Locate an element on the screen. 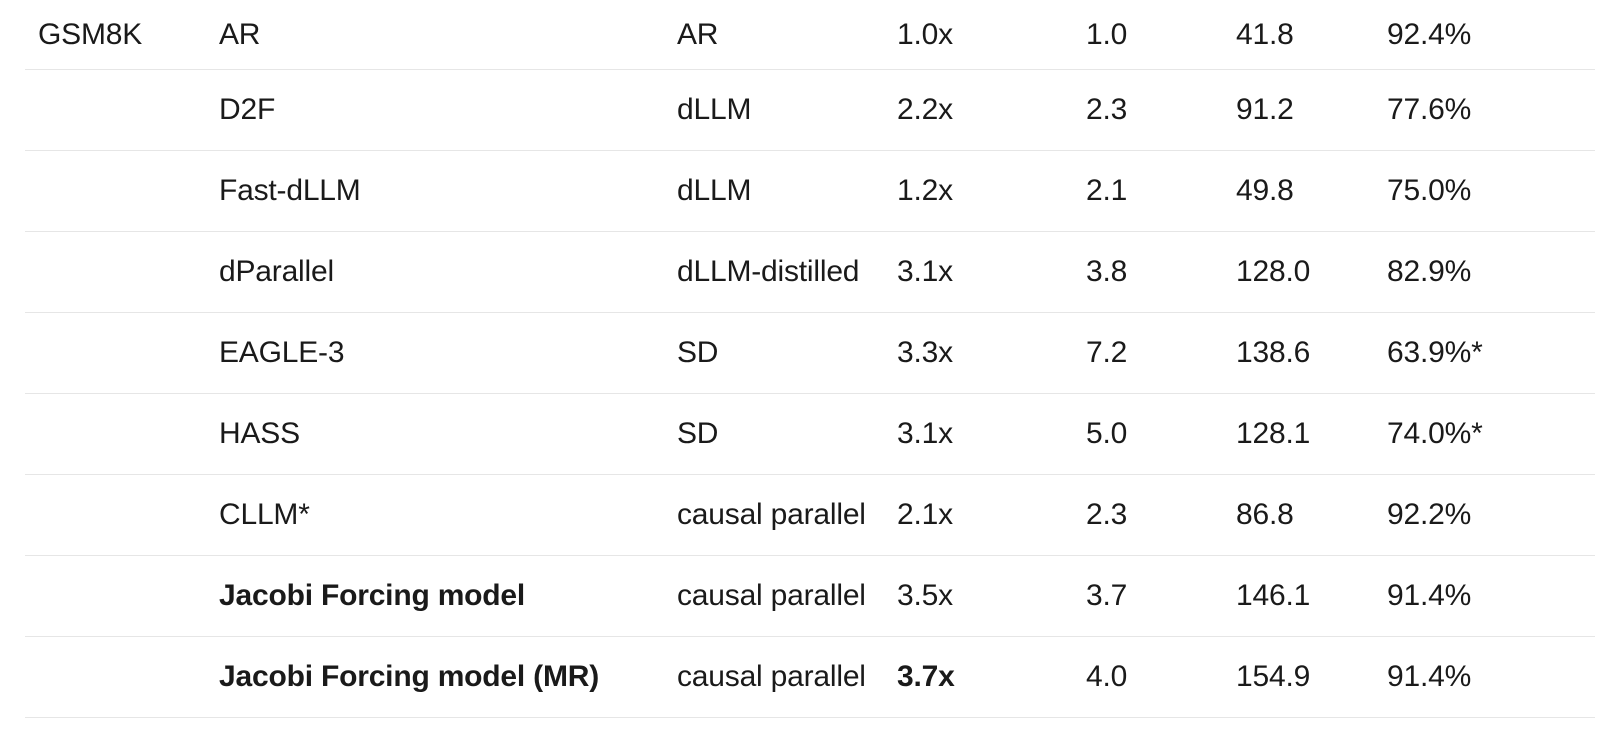 This screenshot has width=1600, height=736. cell-metric-b: 154.9 is located at coordinates (1311, 677).